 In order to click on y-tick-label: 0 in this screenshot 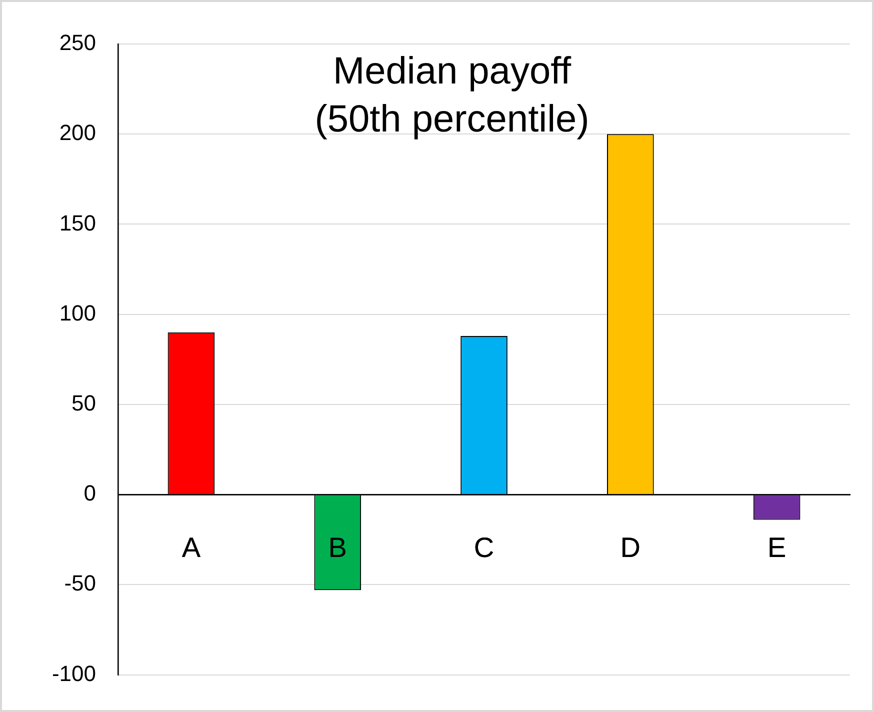, I will do `click(90, 493)`.